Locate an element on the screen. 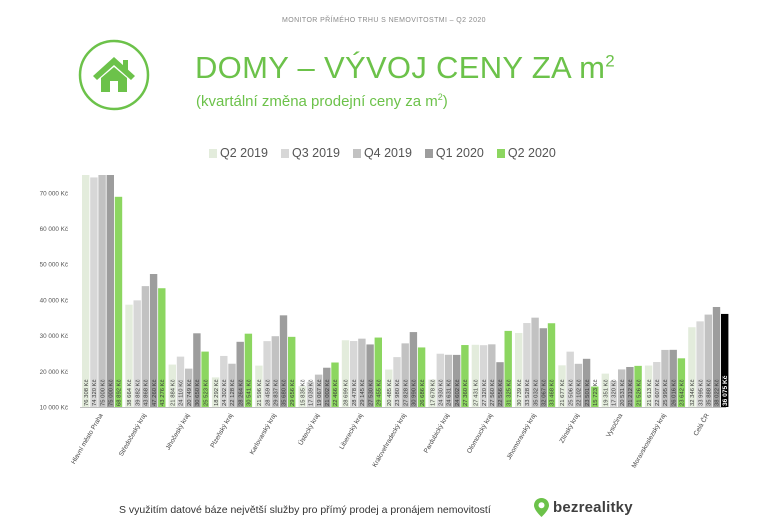 The height and width of the screenshot is (532, 768). bar-value-label: 20 485 Kč is located at coordinates (390, 392).